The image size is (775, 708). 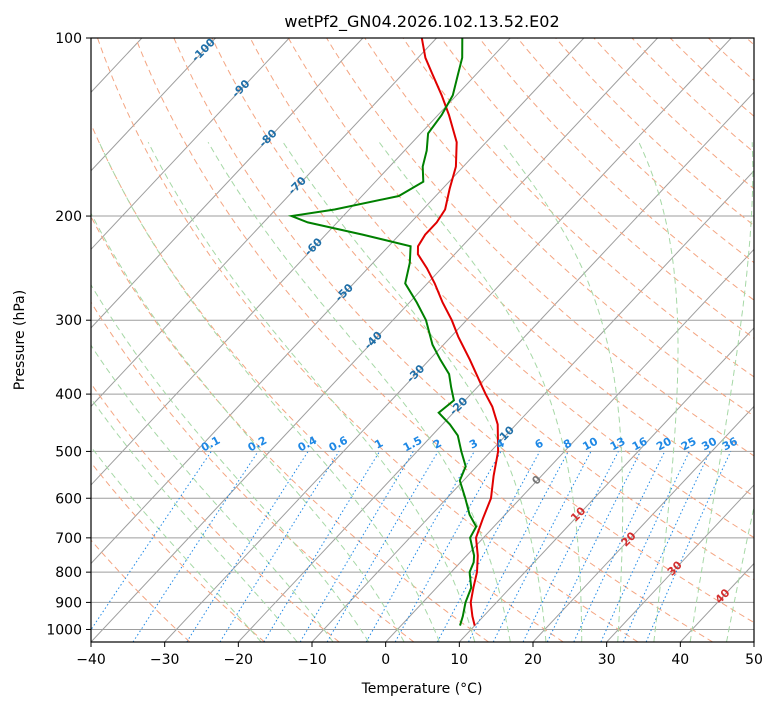 I want to click on y-tick-label: 700, so click(x=68, y=539).